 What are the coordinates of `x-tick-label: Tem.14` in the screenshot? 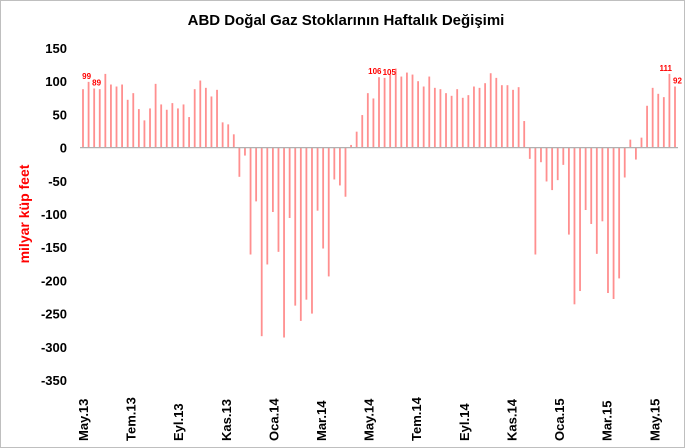 It's located at (416, 418).